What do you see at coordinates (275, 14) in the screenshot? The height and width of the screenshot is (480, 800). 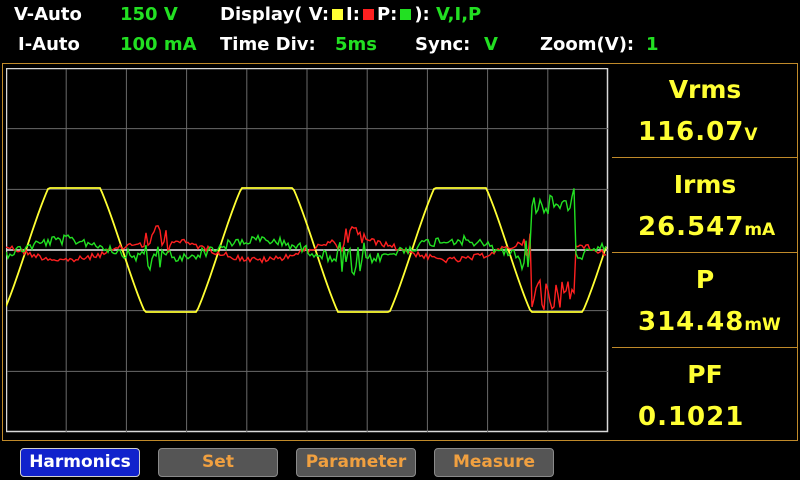 I see `display-label: Display( V:` at bounding box center [275, 14].